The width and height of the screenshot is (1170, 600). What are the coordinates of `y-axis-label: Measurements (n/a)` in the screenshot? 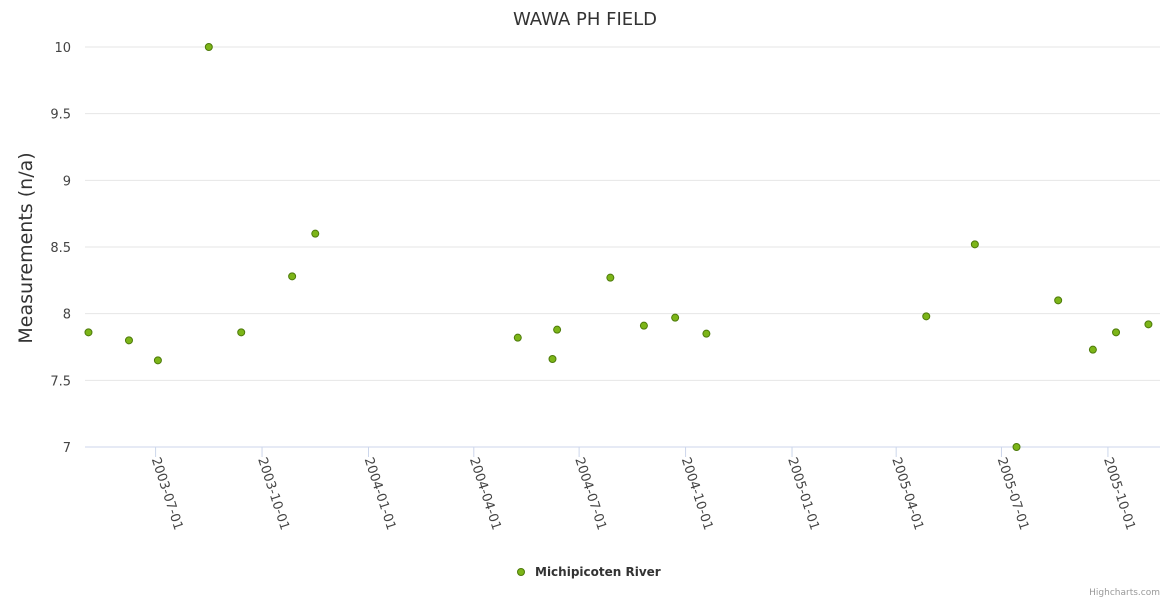 It's located at (26, 247).